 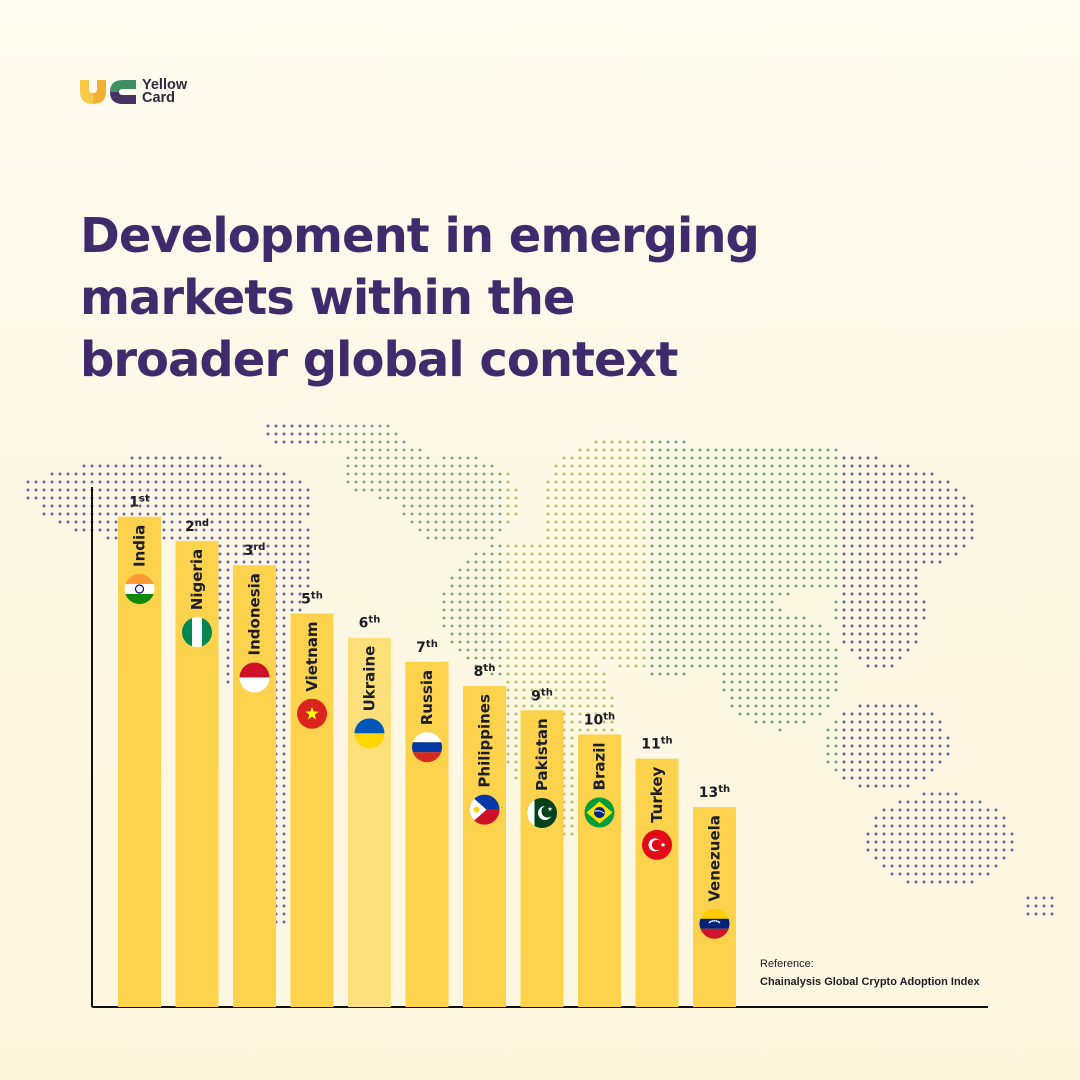 I want to click on bar-group-philippines: 8th Philippines, so click(x=484, y=835).